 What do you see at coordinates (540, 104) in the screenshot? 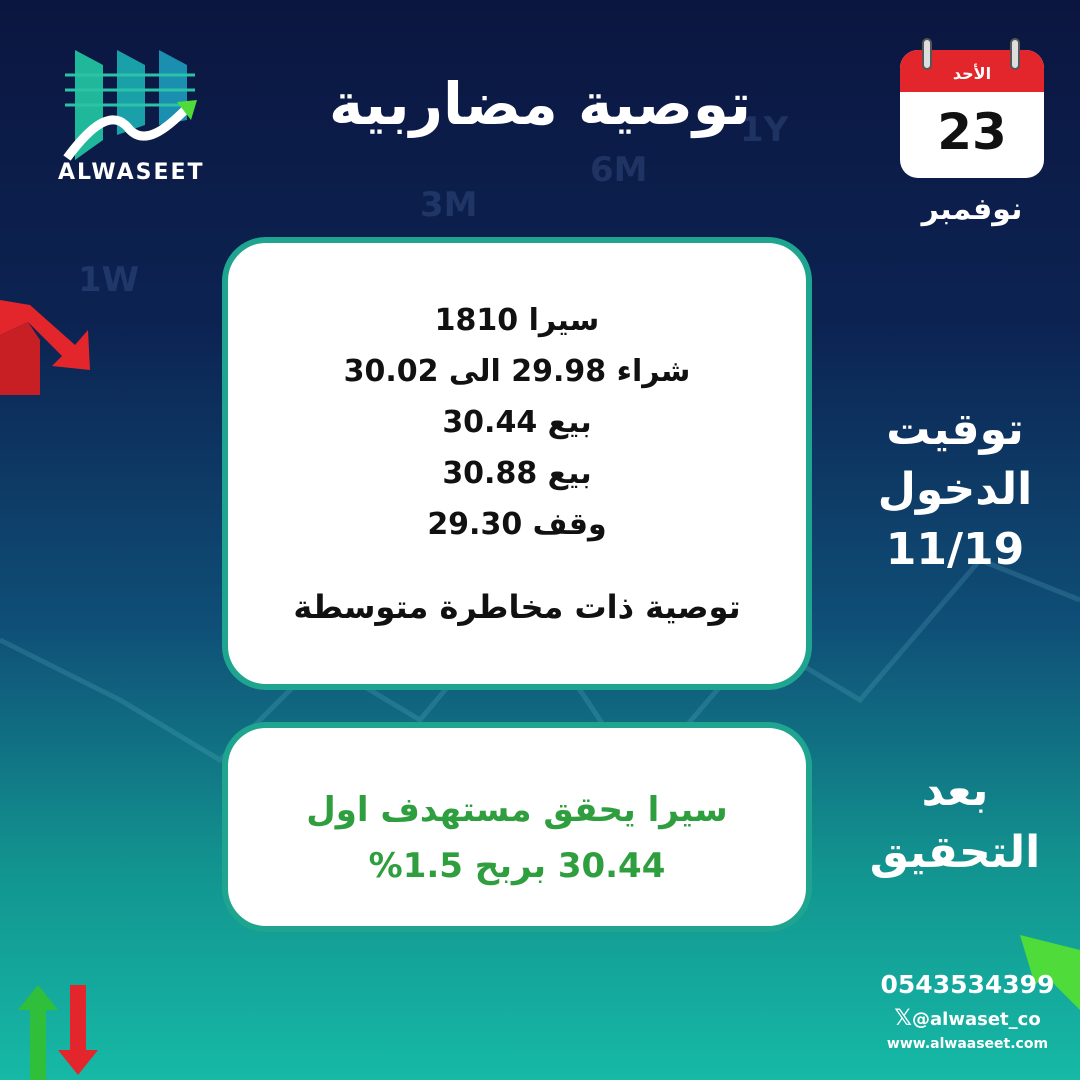
I see `page-title: توصية مضاربية` at bounding box center [540, 104].